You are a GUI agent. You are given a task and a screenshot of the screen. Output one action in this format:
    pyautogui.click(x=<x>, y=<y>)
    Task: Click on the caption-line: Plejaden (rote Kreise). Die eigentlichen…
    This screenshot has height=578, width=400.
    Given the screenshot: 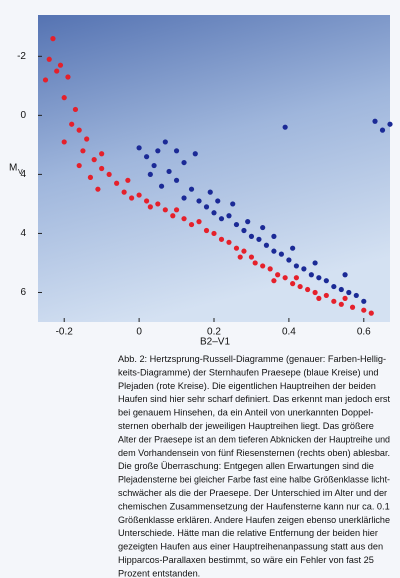 What is the action you would take?
    pyautogui.click(x=247, y=386)
    